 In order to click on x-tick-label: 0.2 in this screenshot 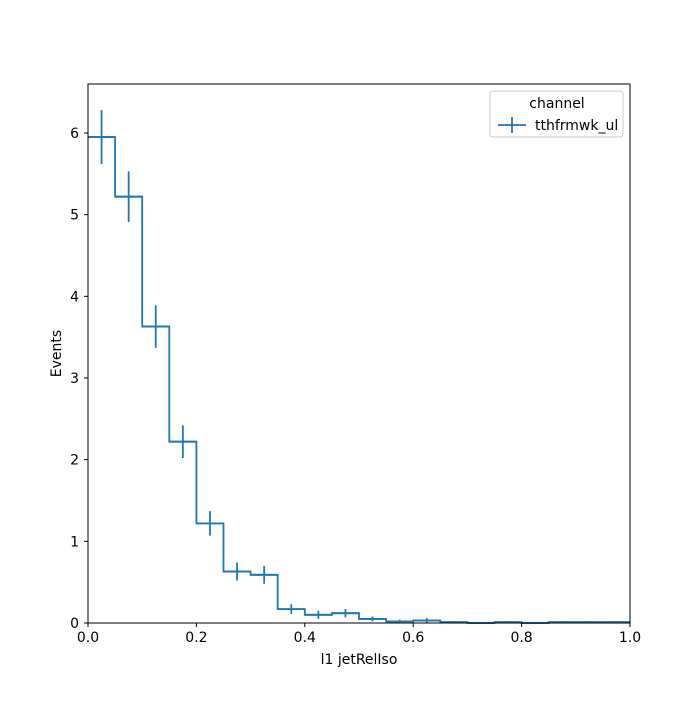, I will do `click(196, 638)`.